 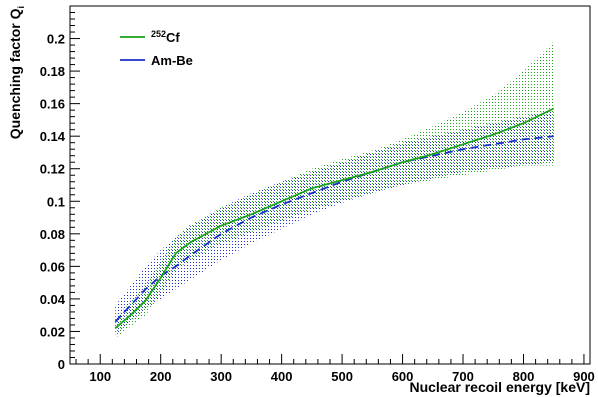 What do you see at coordinates (161, 376) in the screenshot?
I see `x-tick-label: 200` at bounding box center [161, 376].